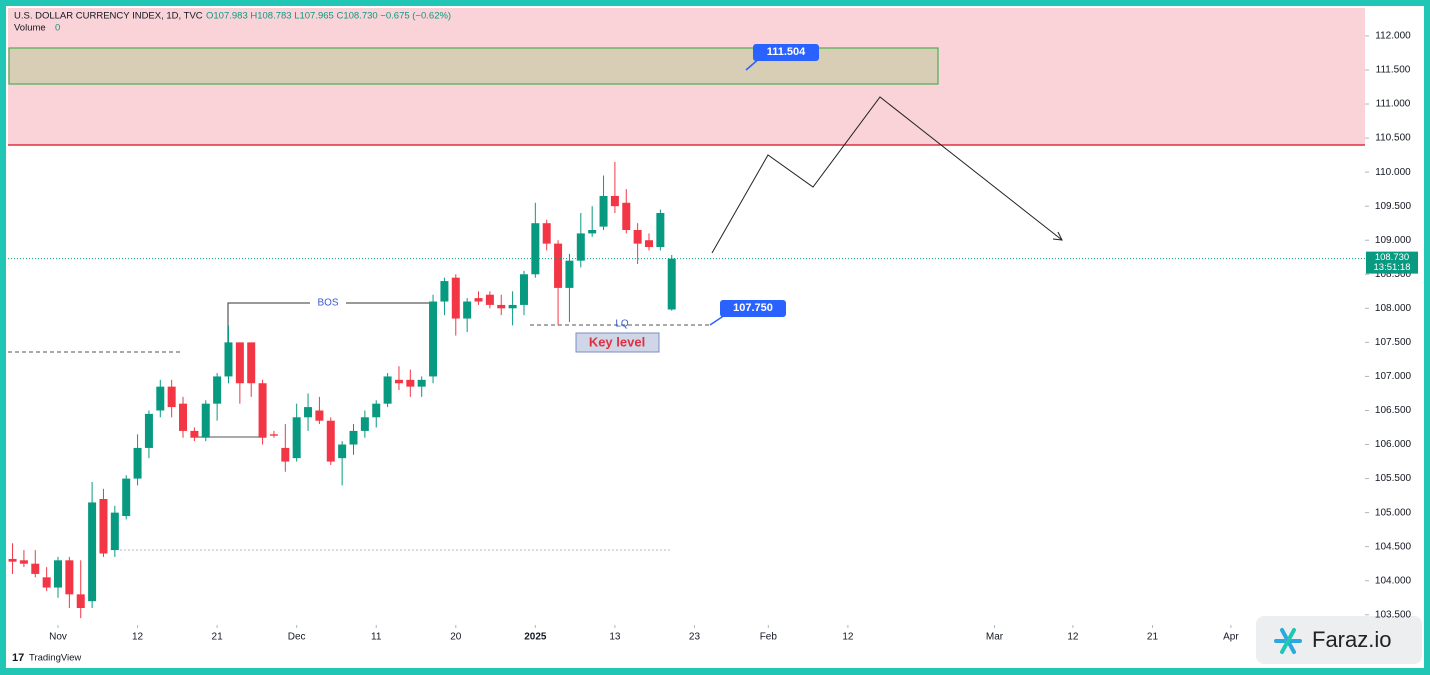  Describe the element at coordinates (57, 28) in the screenshot. I see `volume-value: 0` at that location.